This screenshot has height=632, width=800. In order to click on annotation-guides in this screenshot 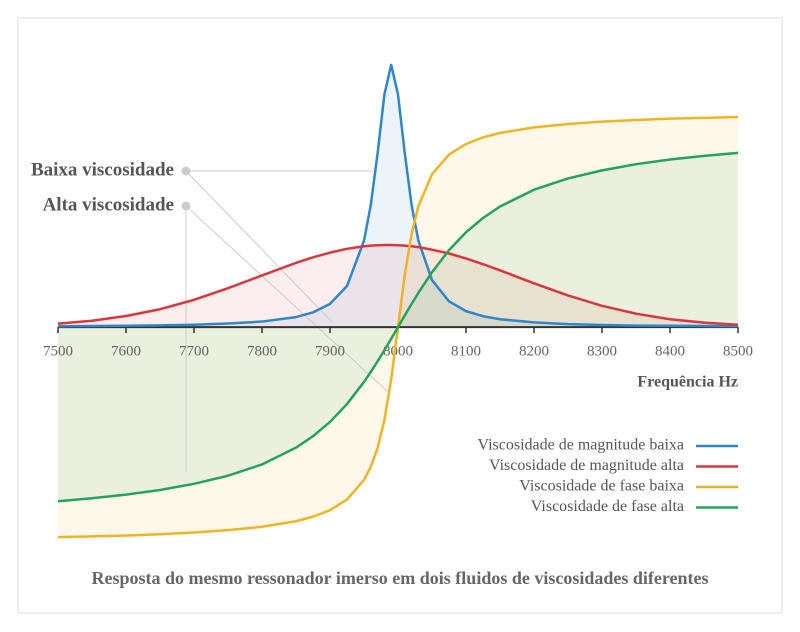, I will do `click(285, 319)`.